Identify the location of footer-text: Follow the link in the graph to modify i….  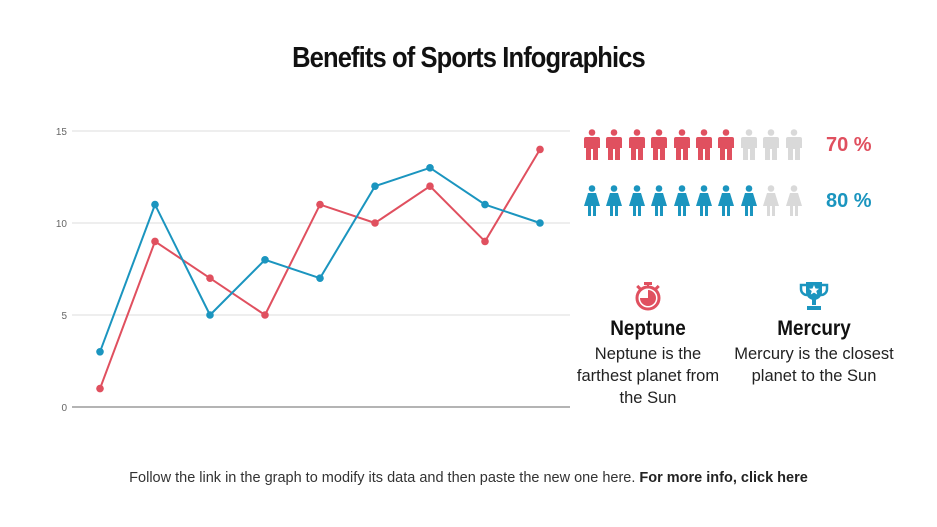
(384, 478).